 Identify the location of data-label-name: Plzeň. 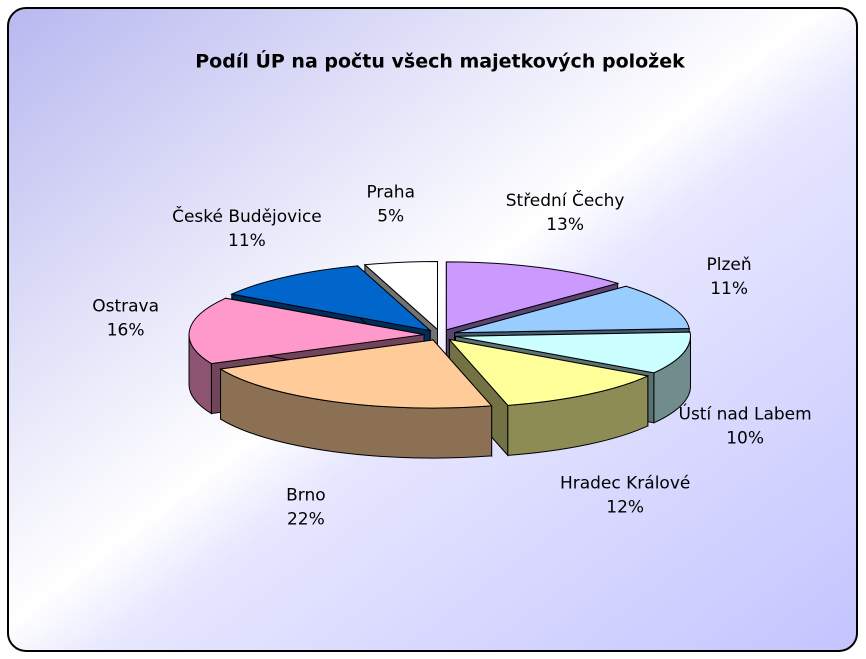
(729, 265).